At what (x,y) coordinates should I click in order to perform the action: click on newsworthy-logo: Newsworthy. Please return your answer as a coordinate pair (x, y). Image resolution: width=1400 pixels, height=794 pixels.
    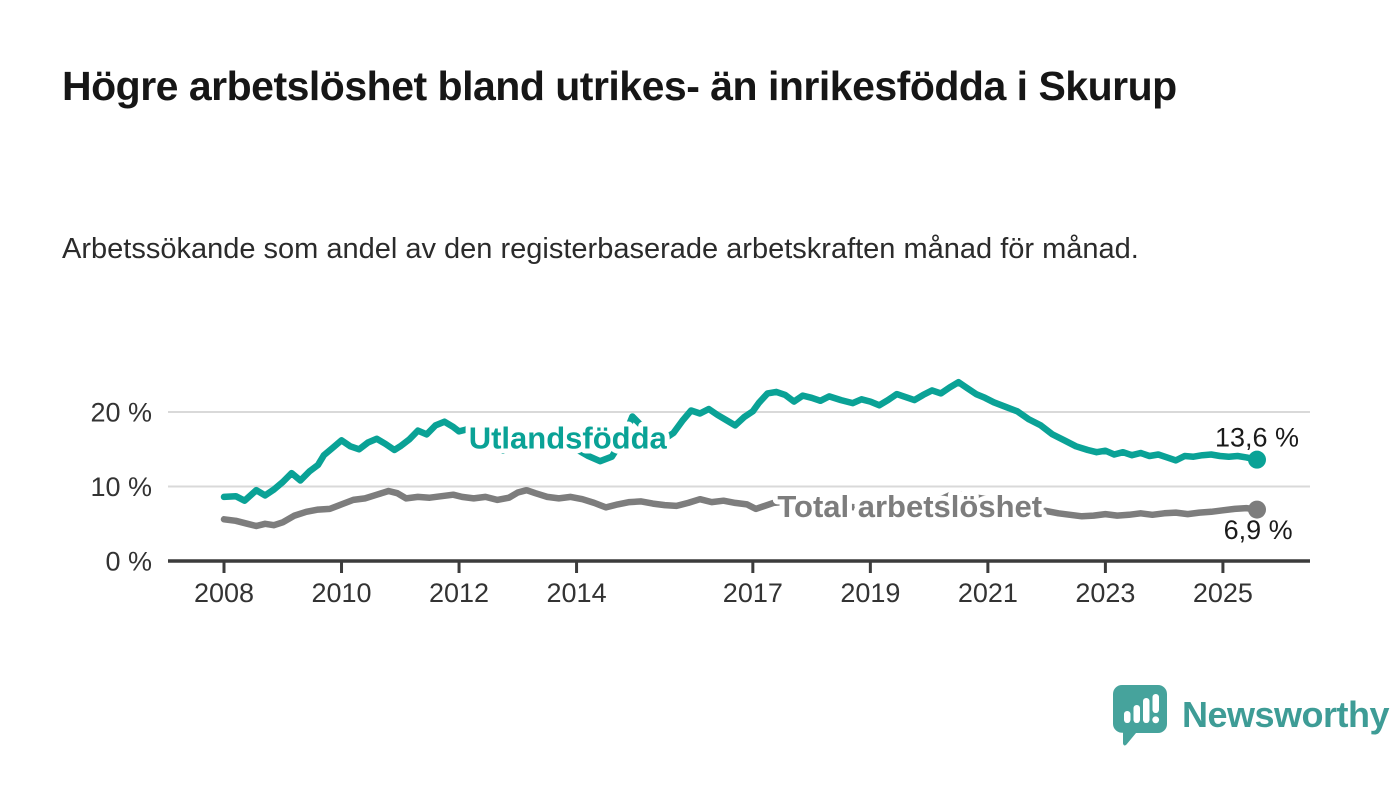
    Looking at the image, I should click on (1251, 715).